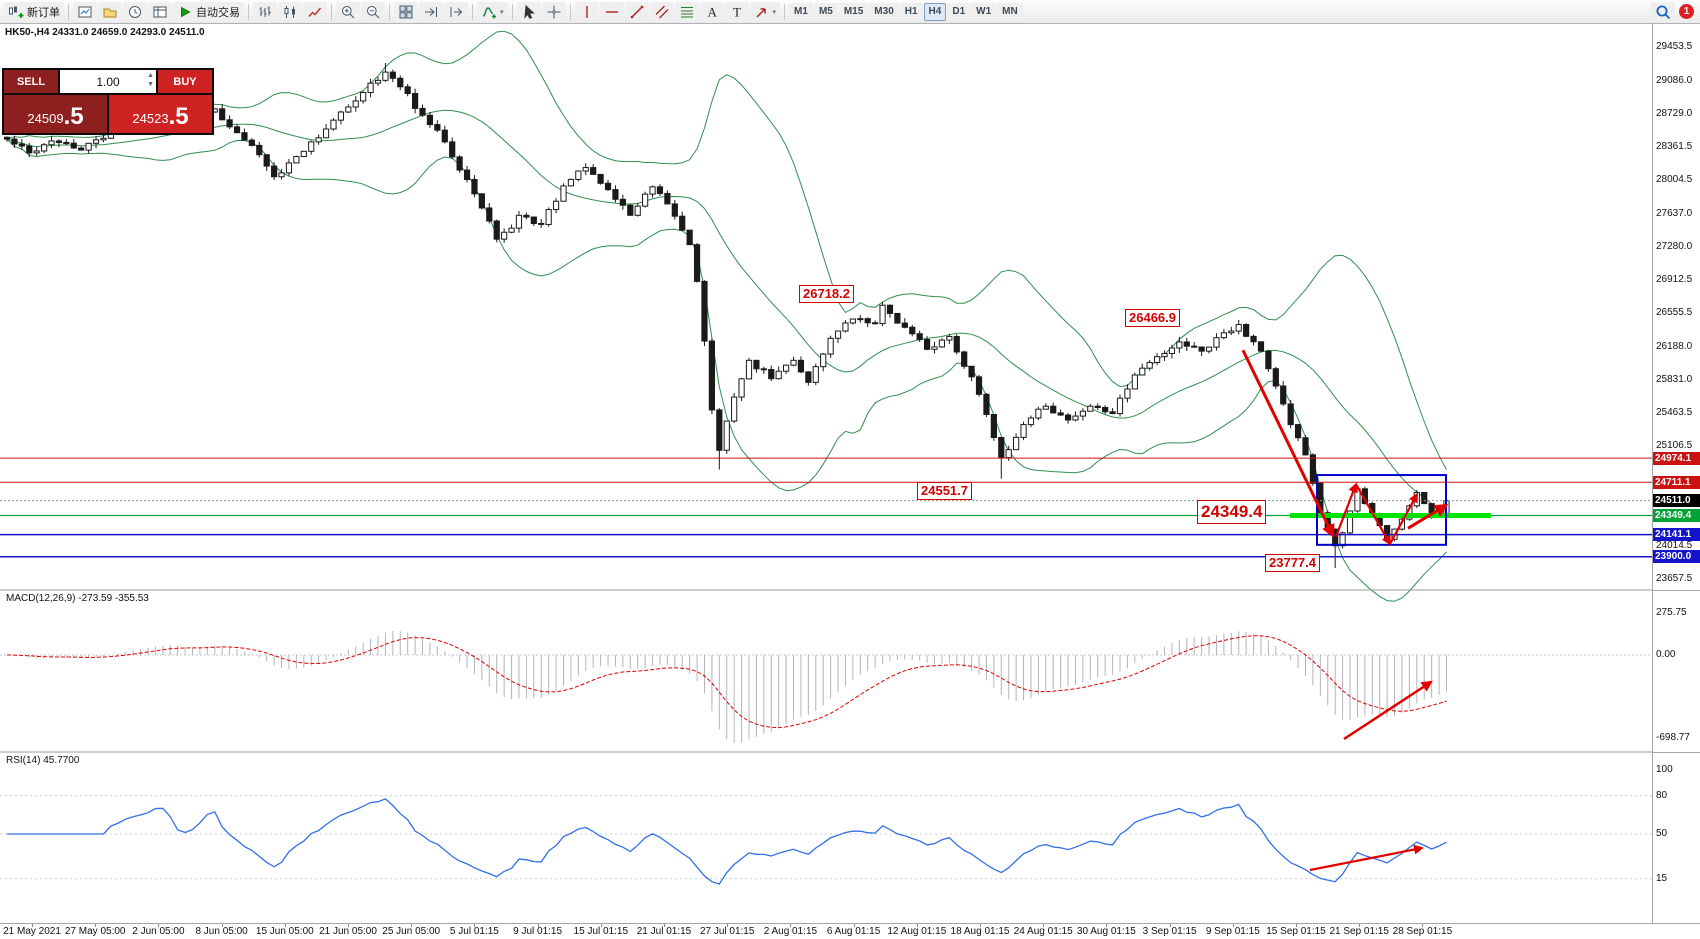 The image size is (1700, 939). I want to click on toolbar-data-window-button, so click(160, 11).